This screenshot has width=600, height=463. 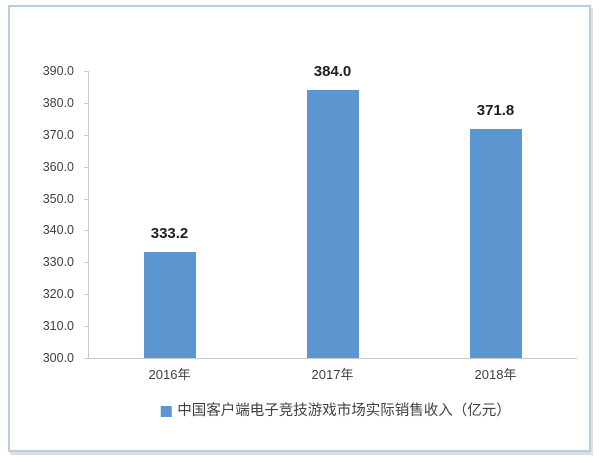 I want to click on y-tick-label: 300.0, so click(x=58, y=358).